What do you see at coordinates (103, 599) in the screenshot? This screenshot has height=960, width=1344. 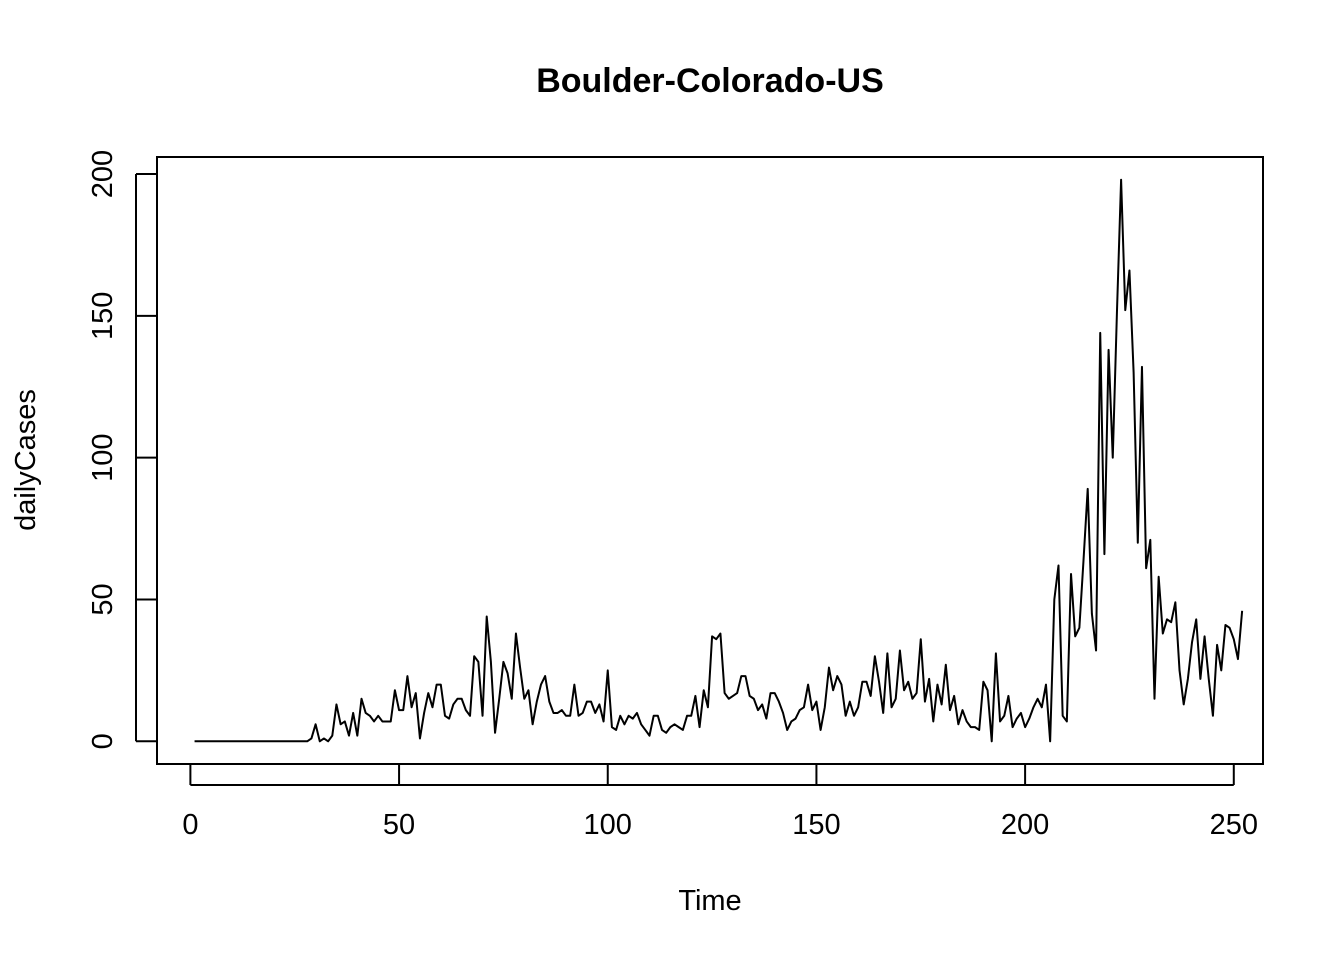 I see `y-tick-label: 50` at bounding box center [103, 599].